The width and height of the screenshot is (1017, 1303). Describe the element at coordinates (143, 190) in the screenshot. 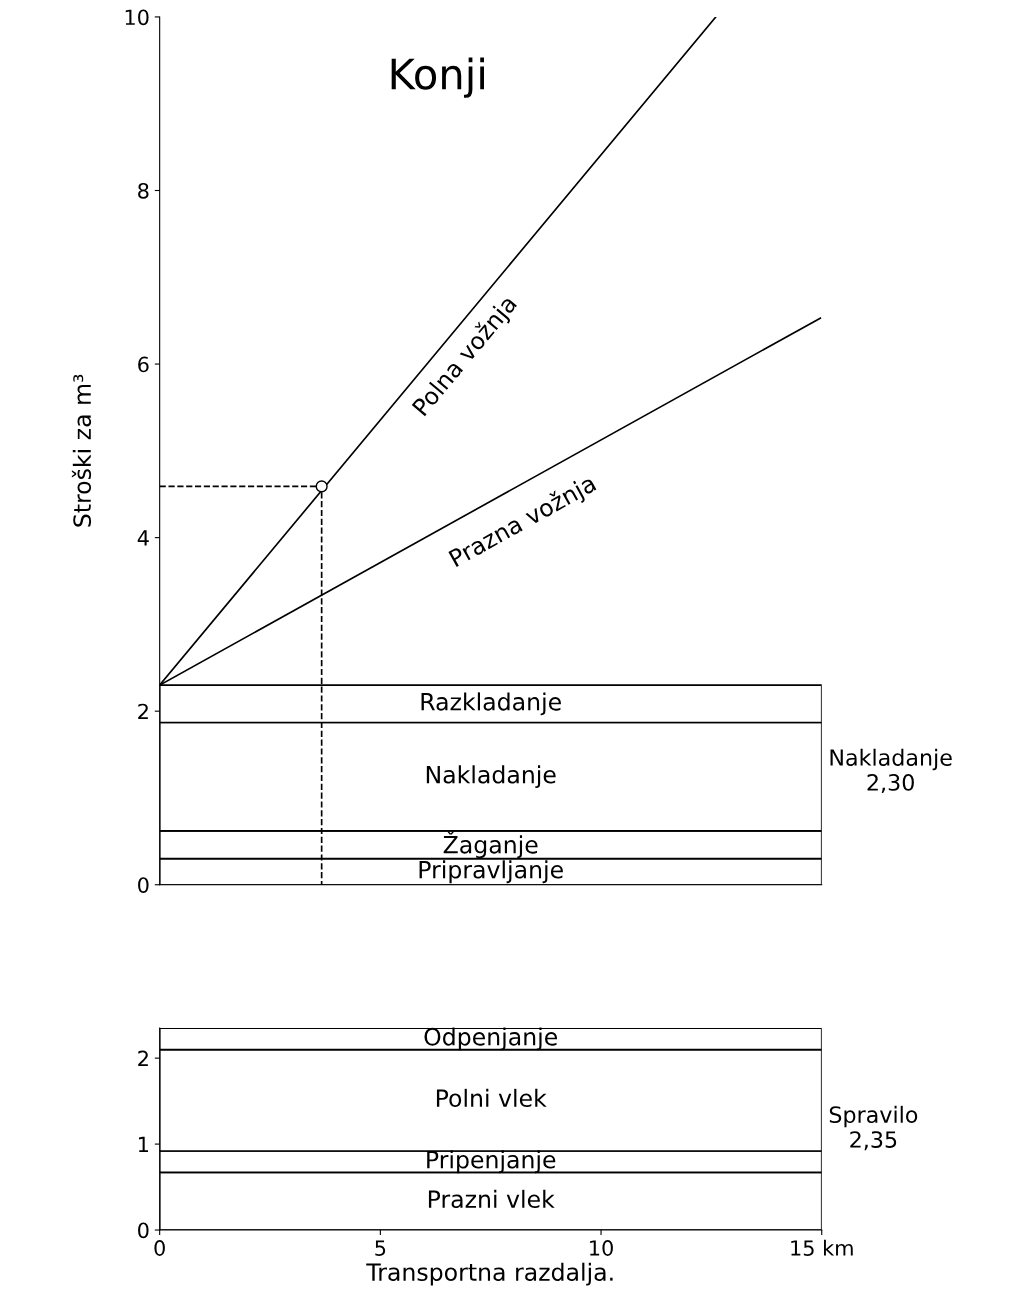

I see `y-tick-label: 8` at that location.